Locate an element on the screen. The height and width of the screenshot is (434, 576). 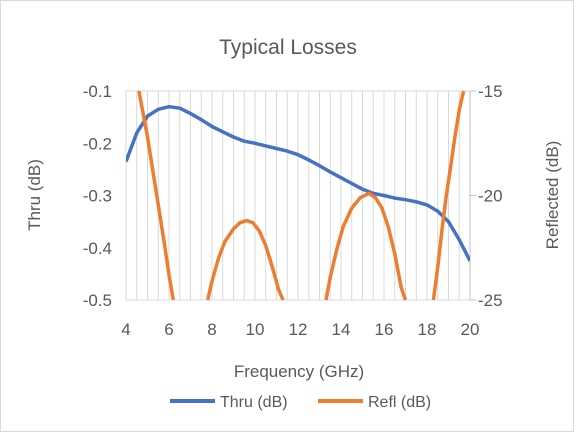
legend: Thru (dB) Refl (dB) is located at coordinates (300, 402).